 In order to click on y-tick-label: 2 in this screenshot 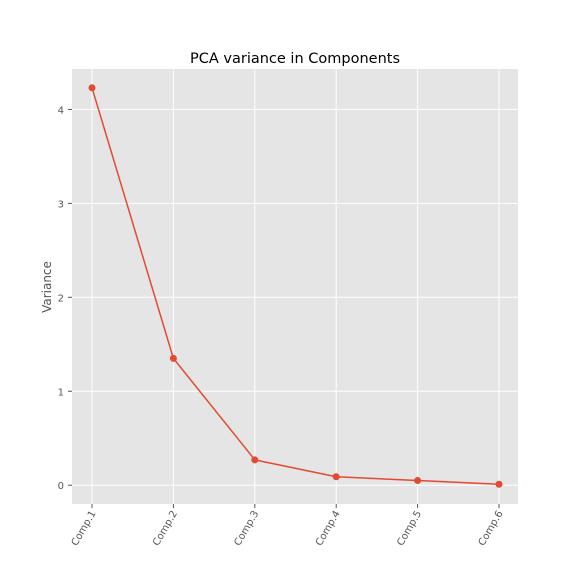, I will do `click(61, 298)`.